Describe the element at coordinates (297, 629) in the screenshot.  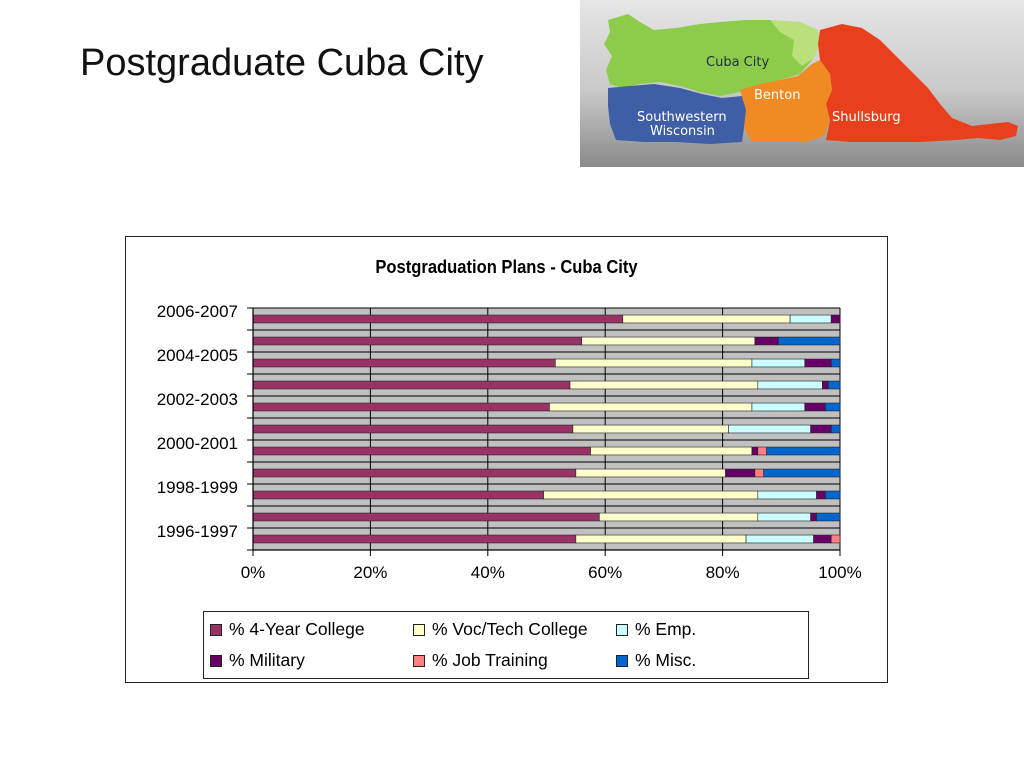
I see `legend-label: % 4-Year College` at that location.